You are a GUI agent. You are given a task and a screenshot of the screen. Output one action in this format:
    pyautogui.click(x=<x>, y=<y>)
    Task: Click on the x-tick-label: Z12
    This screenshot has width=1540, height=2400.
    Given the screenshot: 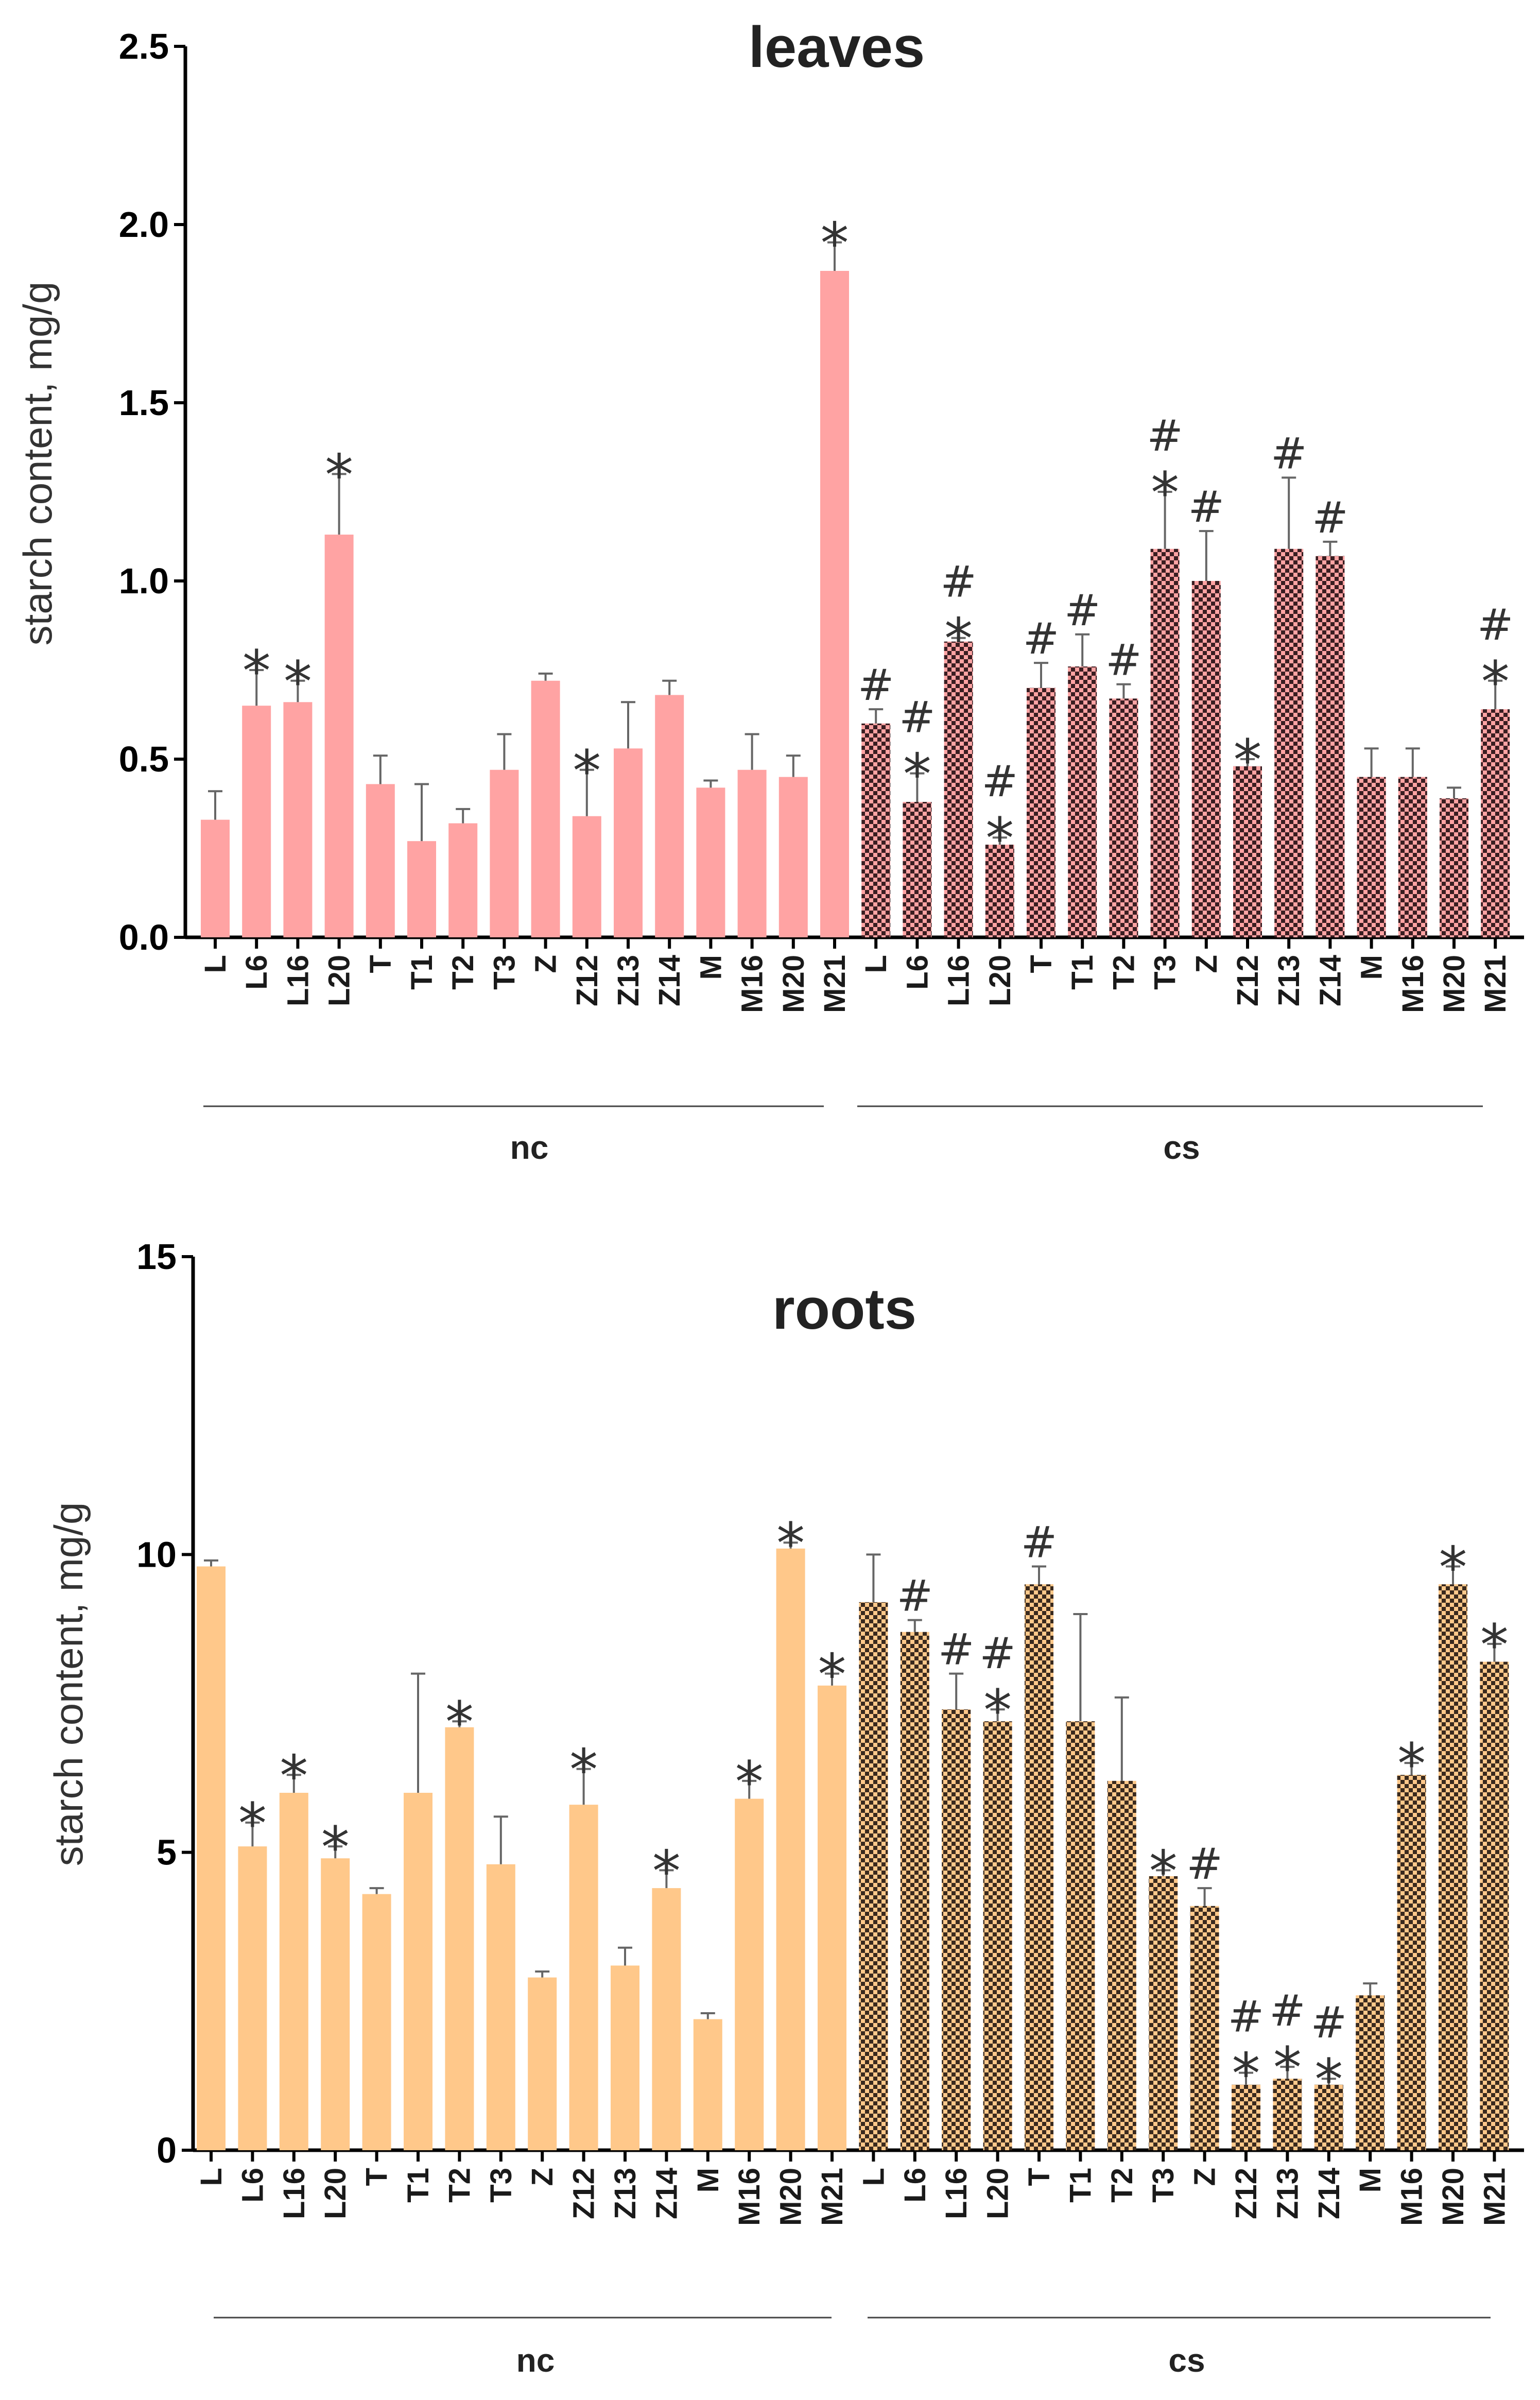 What is the action you would take?
    pyautogui.click(x=1248, y=980)
    